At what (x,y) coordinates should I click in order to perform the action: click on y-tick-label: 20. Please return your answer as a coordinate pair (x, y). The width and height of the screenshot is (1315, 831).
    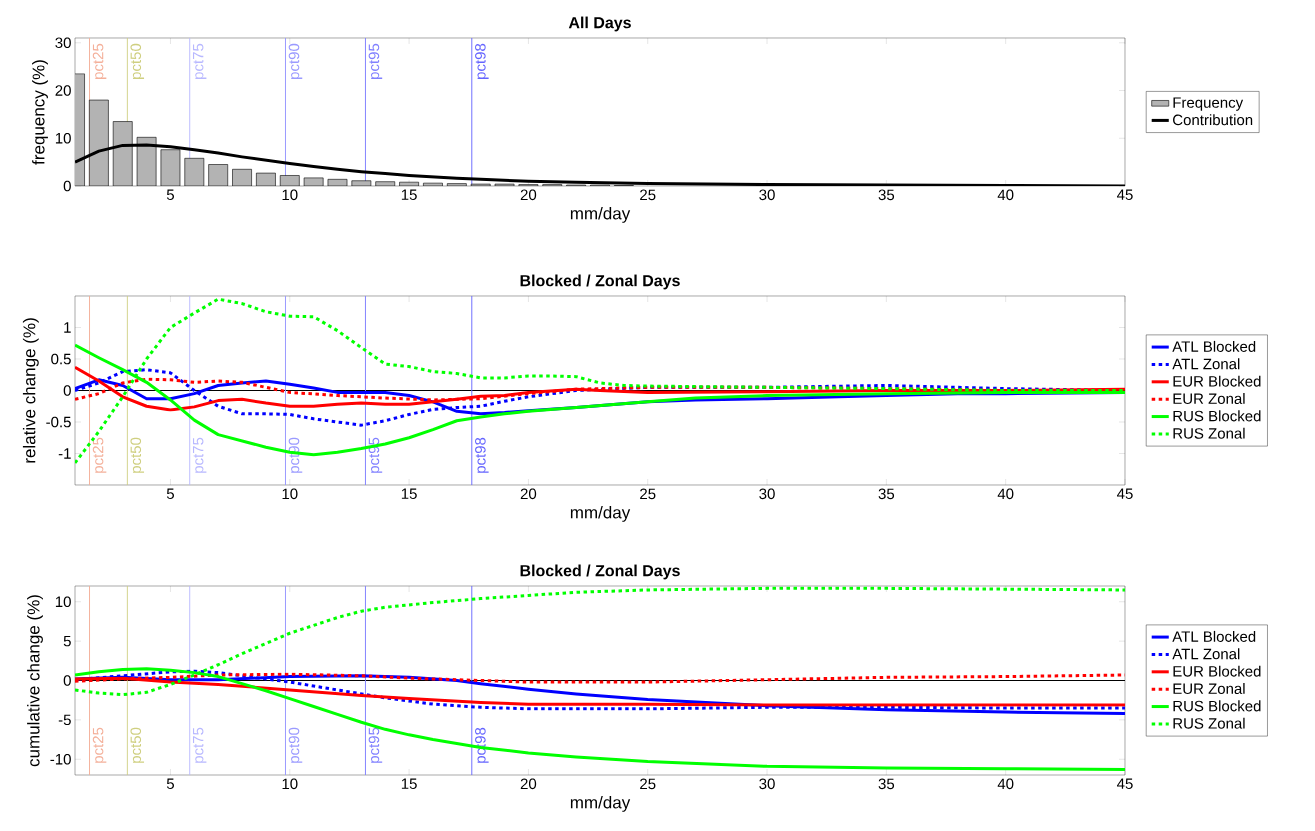
    Looking at the image, I should click on (63, 90).